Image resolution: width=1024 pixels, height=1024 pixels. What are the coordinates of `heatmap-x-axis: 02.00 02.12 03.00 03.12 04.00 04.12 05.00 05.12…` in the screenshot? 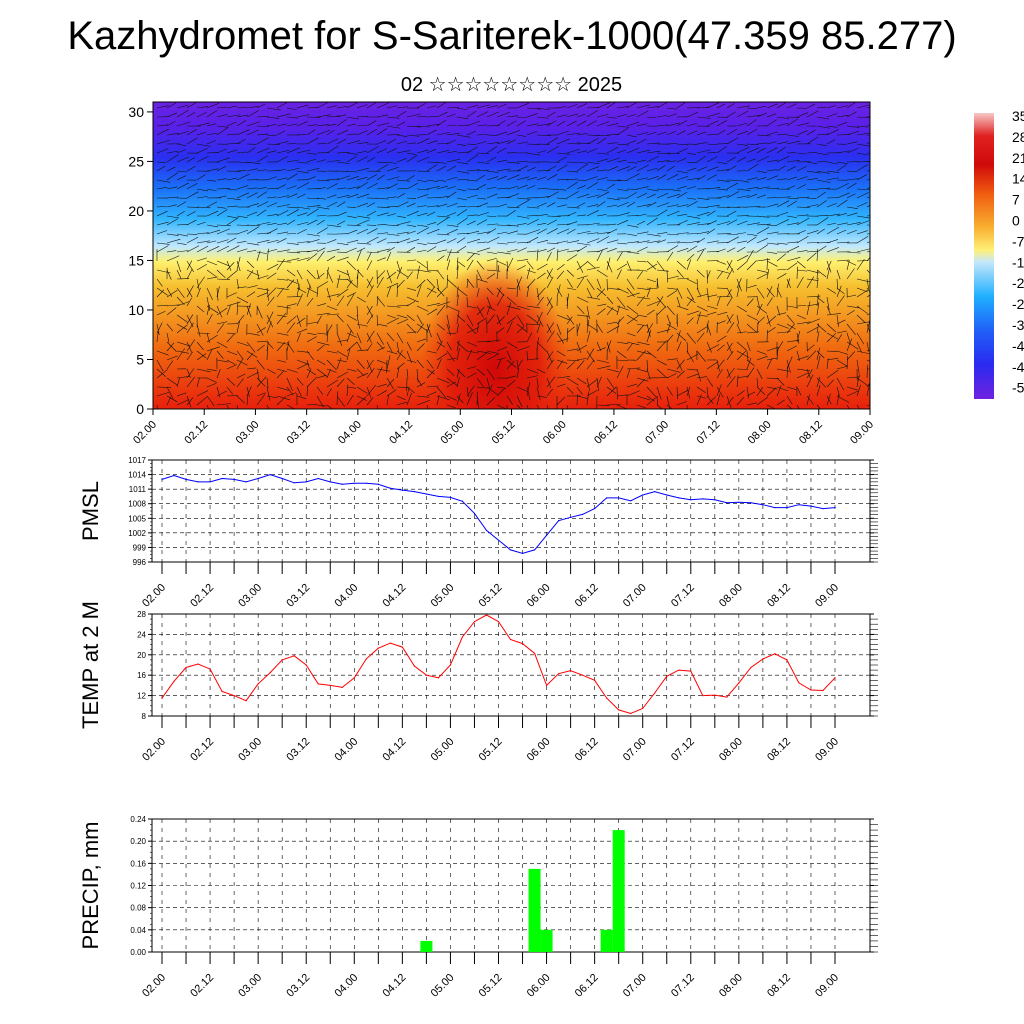 It's located at (503, 428).